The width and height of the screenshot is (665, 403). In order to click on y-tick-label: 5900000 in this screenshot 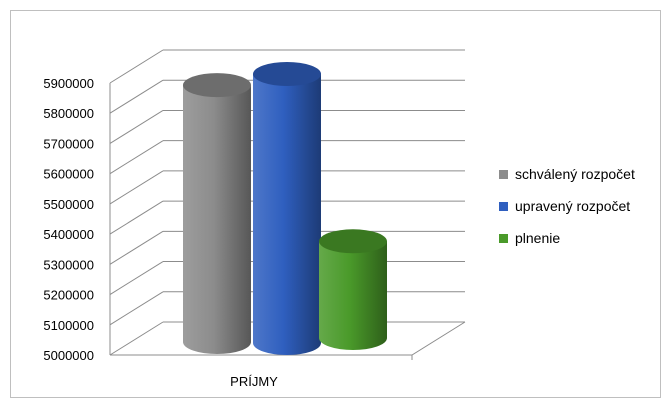, I will do `click(68, 83)`.